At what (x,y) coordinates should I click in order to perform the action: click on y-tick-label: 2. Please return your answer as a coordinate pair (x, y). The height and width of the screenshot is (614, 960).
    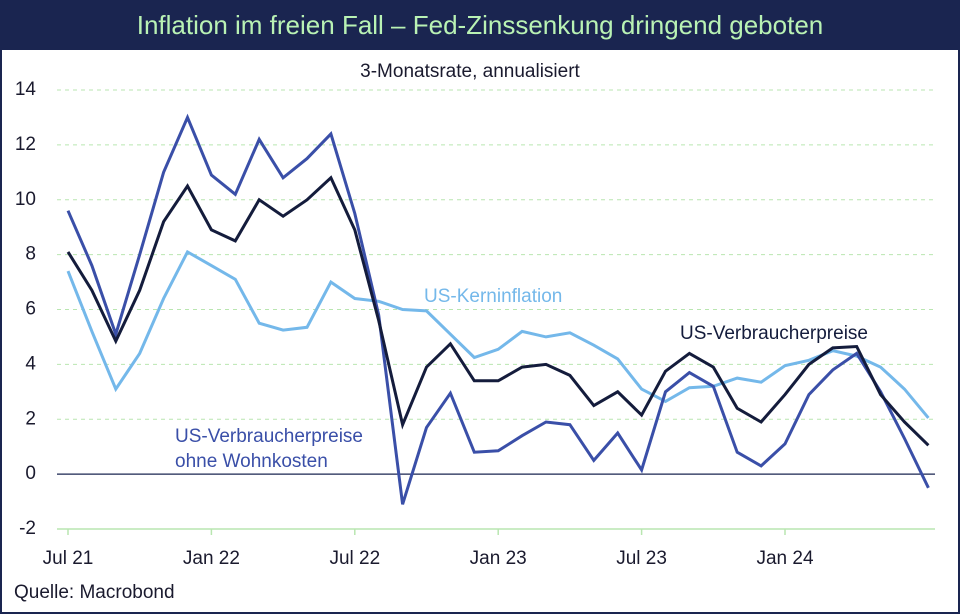
    Looking at the image, I should click on (30, 418).